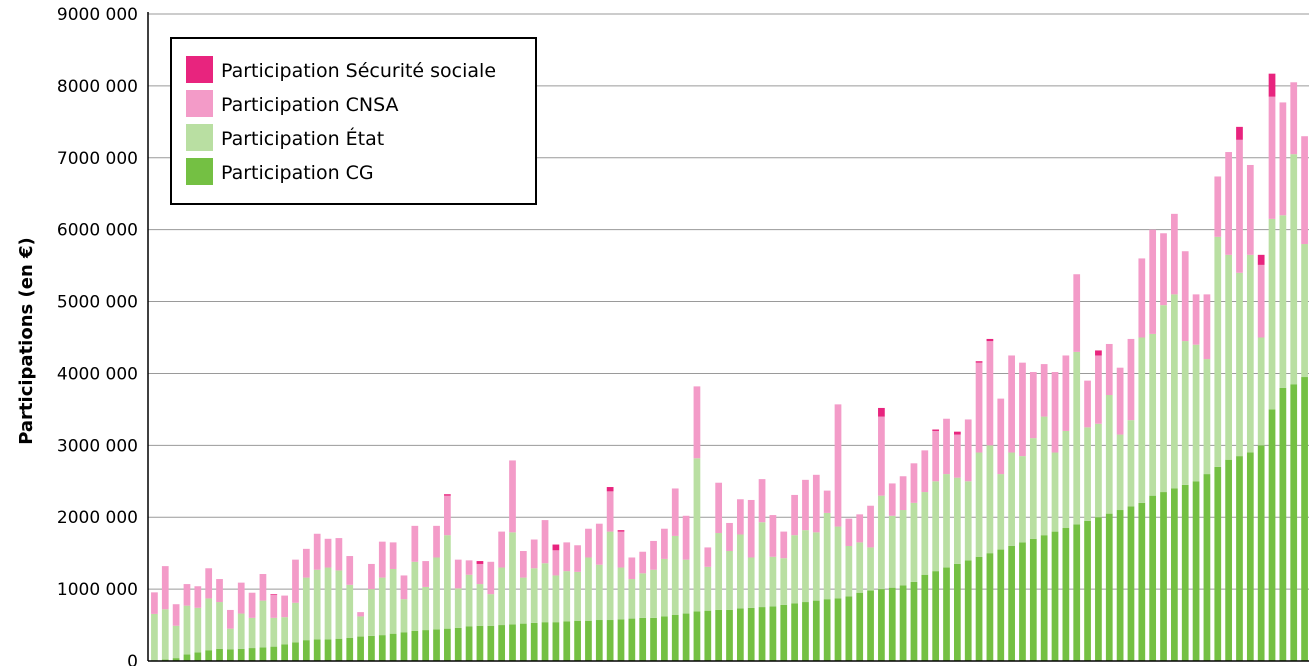 The image size is (1309, 666). What do you see at coordinates (97, 159) in the screenshot?
I see `y-tick-label: 7000 000` at bounding box center [97, 159].